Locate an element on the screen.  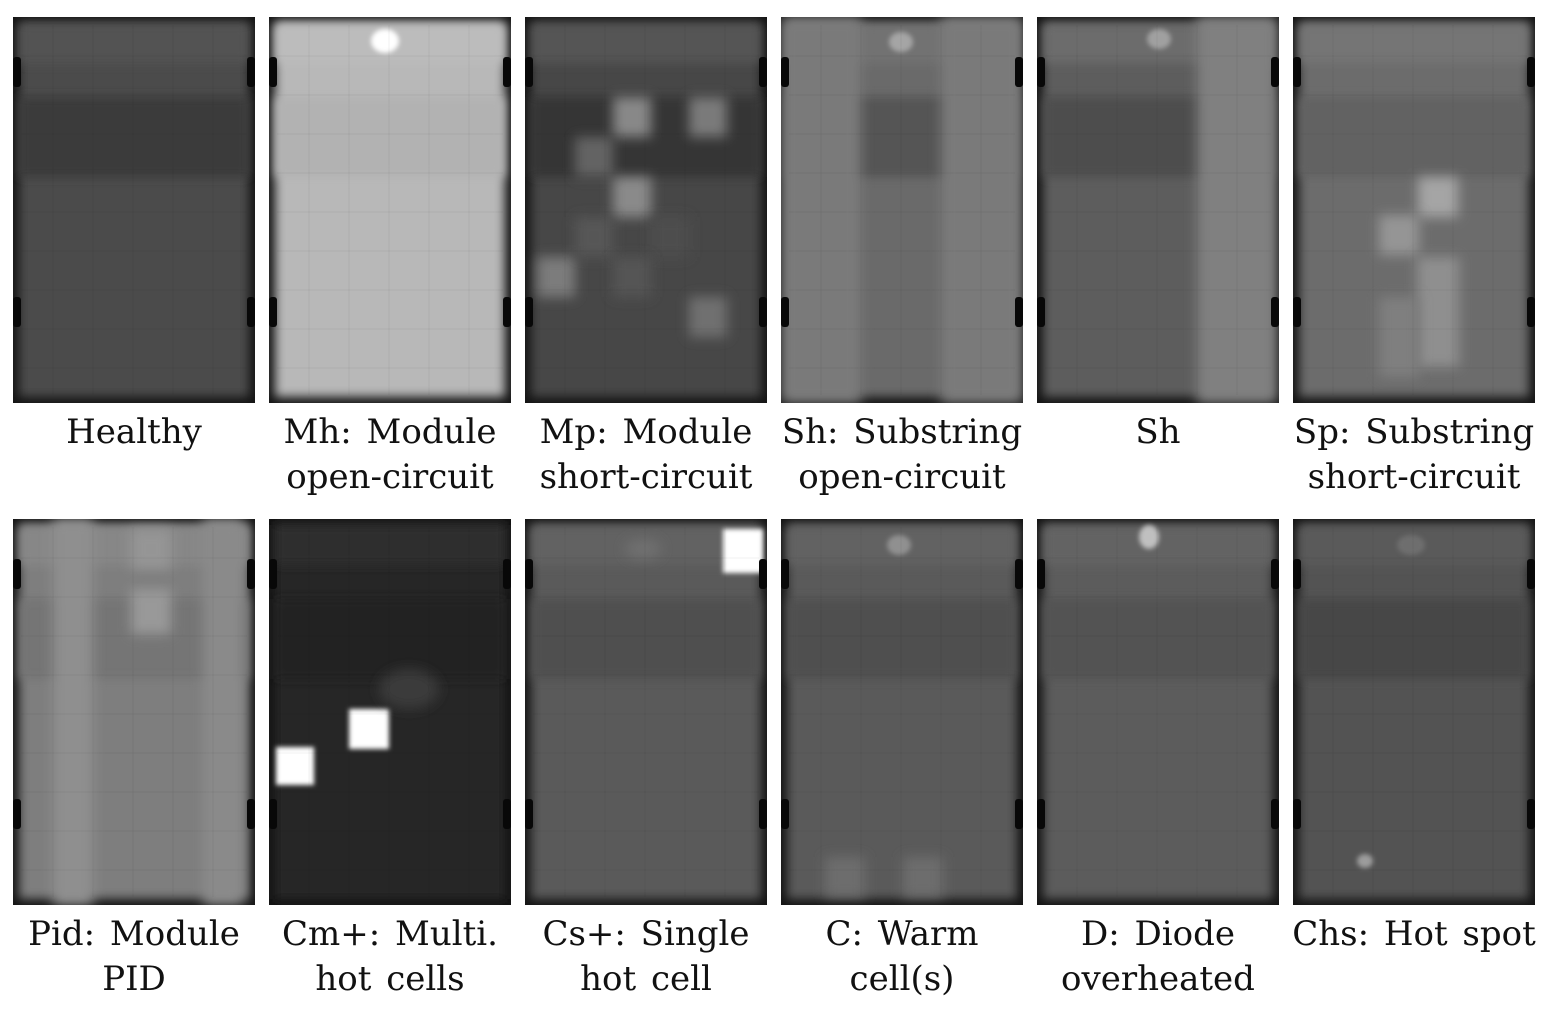
caption-line: Mp: Module is located at coordinates (646, 432).